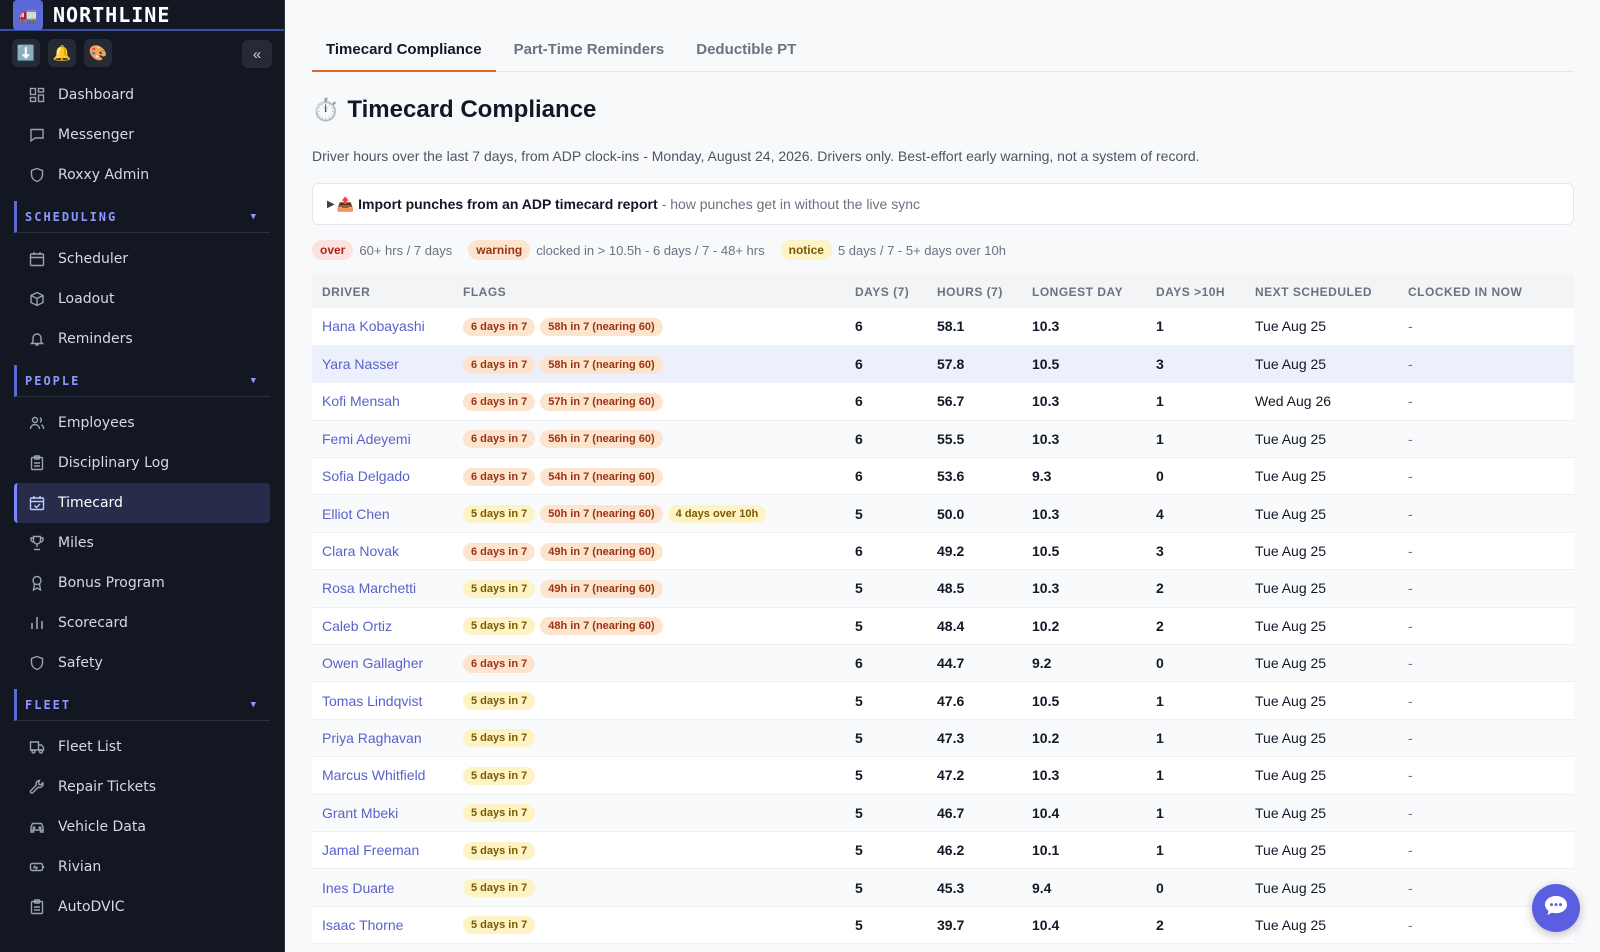 The height and width of the screenshot is (952, 1600). Describe the element at coordinates (951, 812) in the screenshot. I see `hours-cell: 46.7` at that location.